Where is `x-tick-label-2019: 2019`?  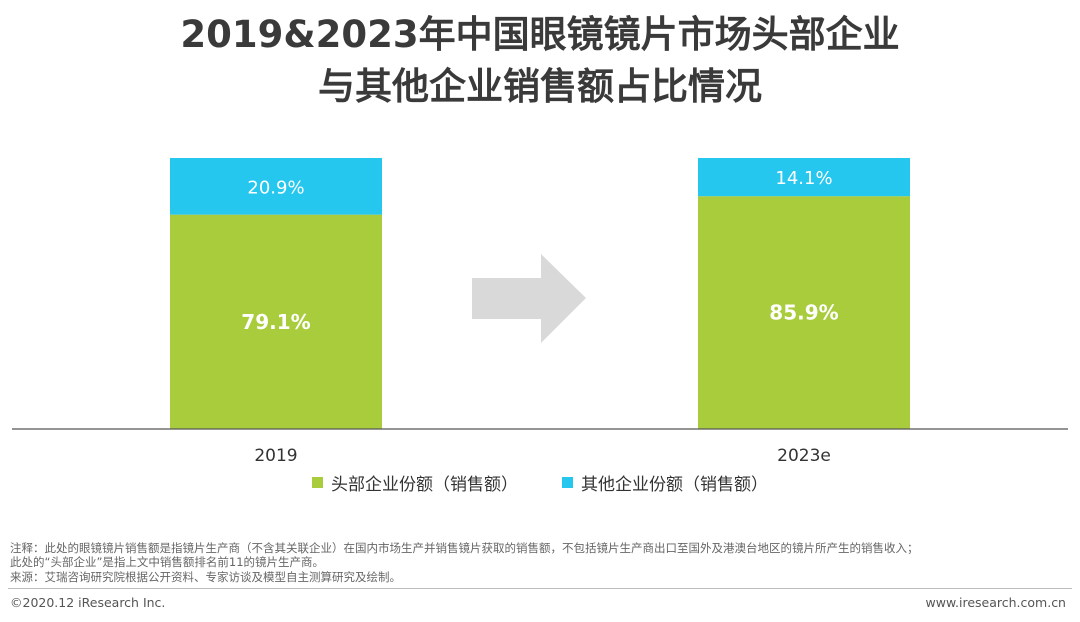
x-tick-label-2019: 2019 is located at coordinates (275, 456).